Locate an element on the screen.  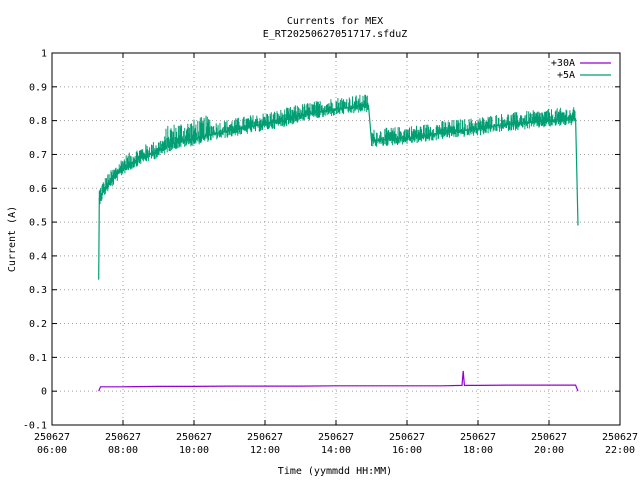
series-line is located at coordinates (338, 381).